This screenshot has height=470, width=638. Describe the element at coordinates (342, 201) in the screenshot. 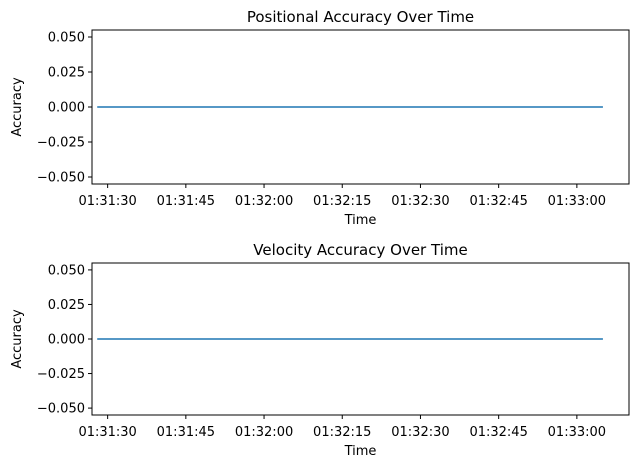

I see `positional-accuracy-x-tick-label: 01:32:15` at that location.